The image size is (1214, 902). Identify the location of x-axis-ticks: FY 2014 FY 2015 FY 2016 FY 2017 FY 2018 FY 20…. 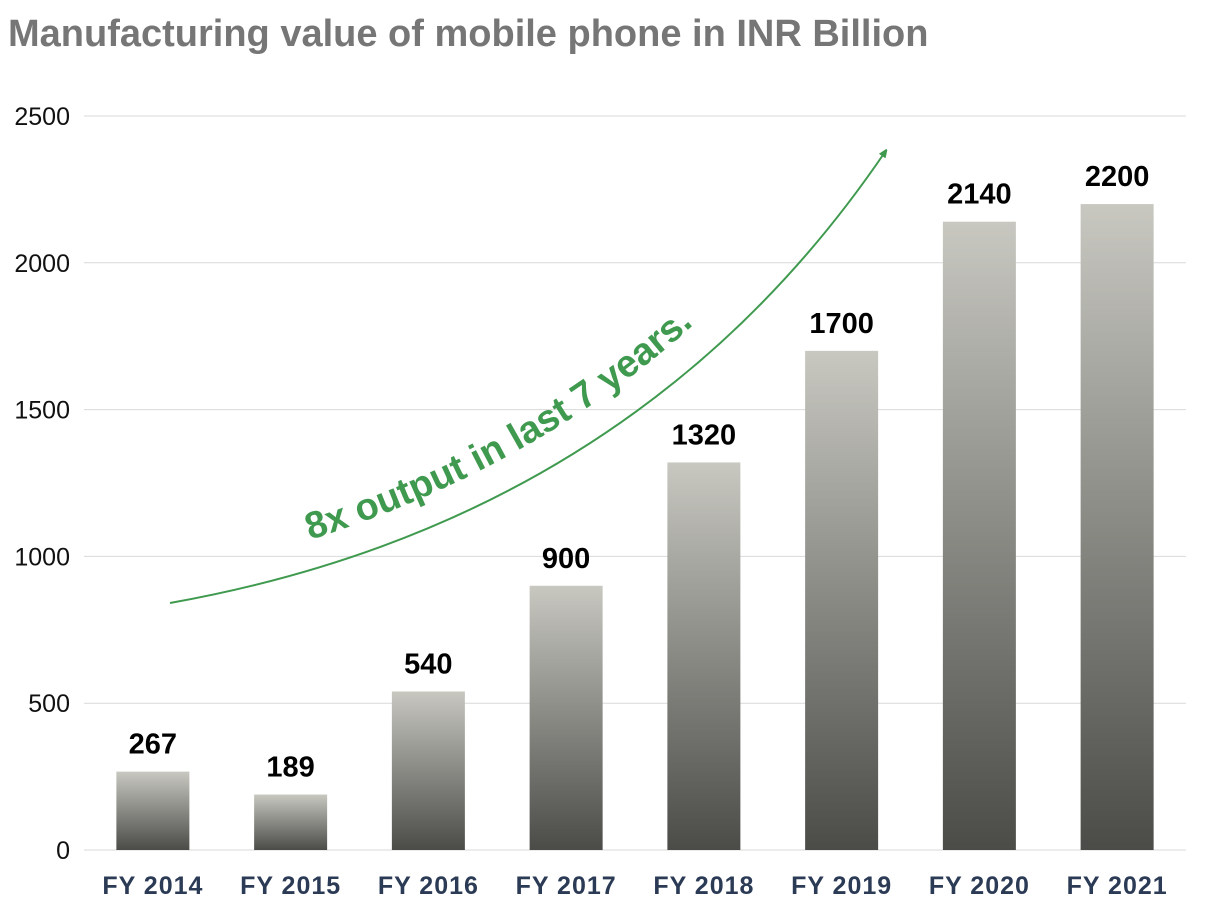
(635, 886).